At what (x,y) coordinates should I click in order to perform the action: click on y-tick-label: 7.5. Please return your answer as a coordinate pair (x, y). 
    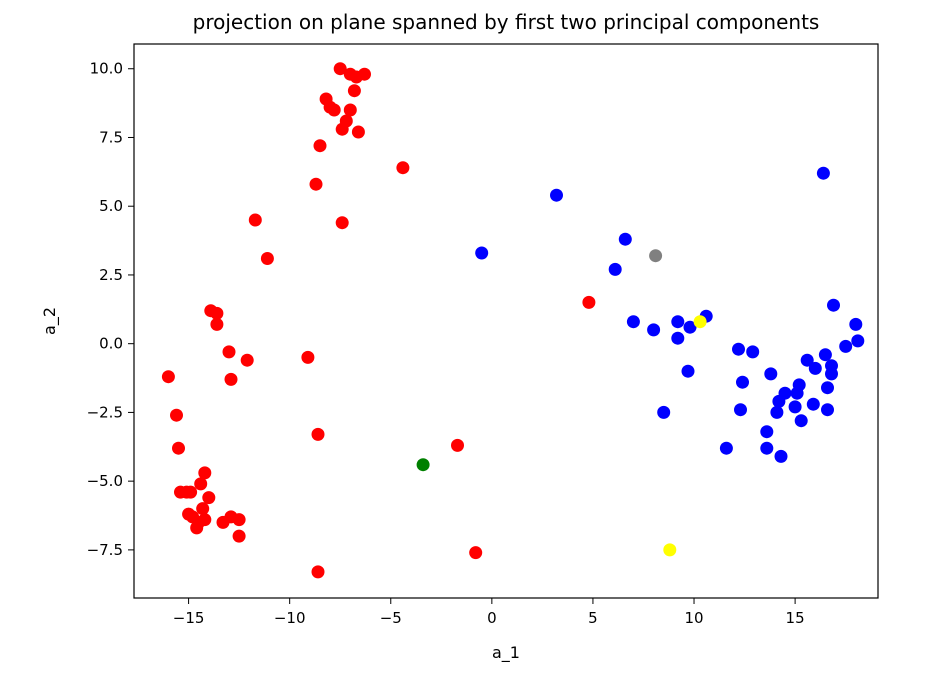
    Looking at the image, I should click on (111, 137).